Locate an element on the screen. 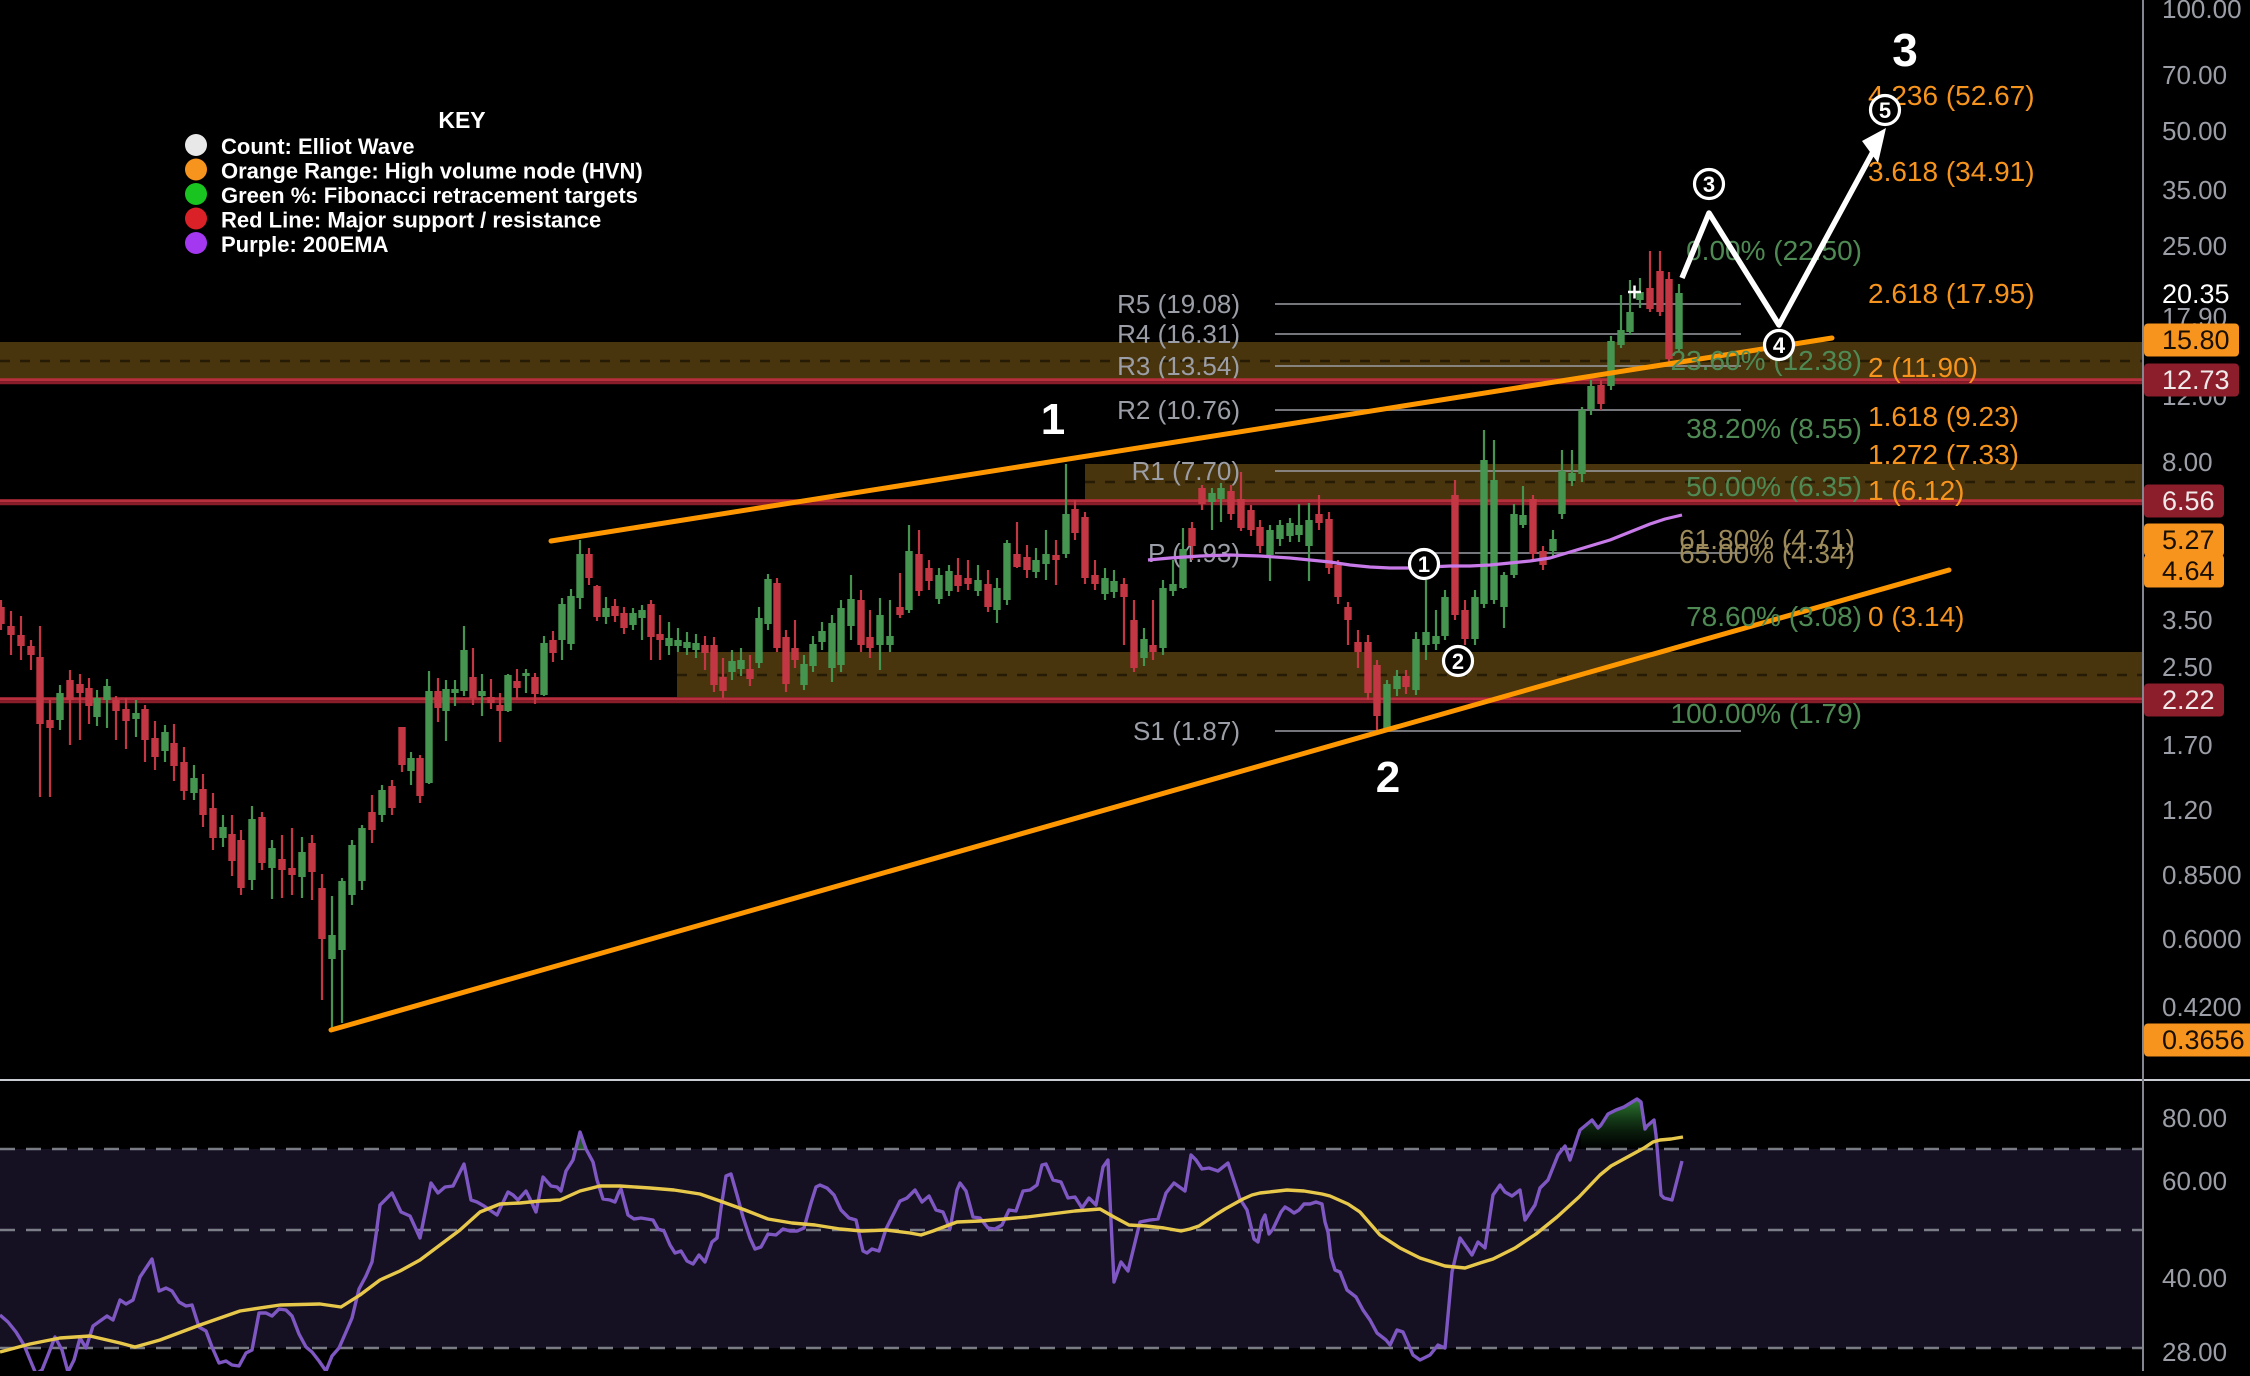  svg-text: R2 (10.76) is located at coordinates (1178, 410).